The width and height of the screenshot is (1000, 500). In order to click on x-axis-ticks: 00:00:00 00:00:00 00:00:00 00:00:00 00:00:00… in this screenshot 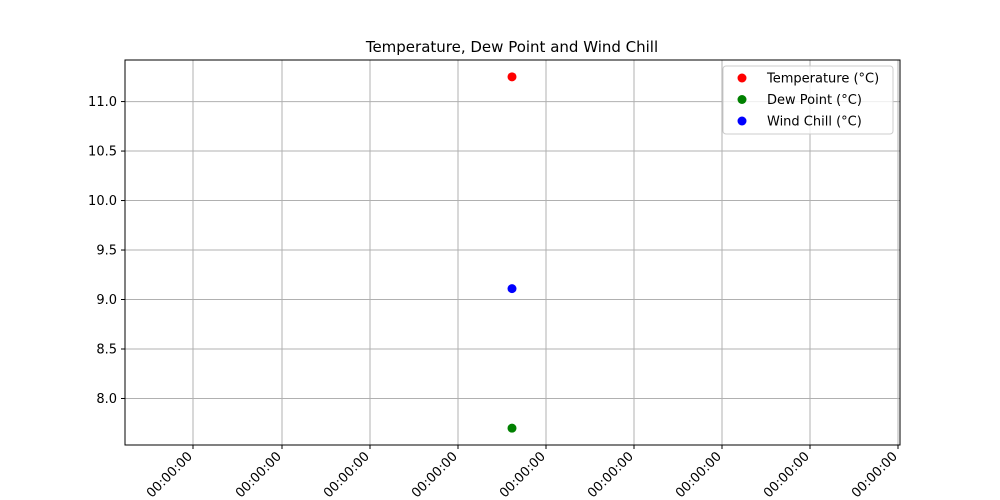, I will do `click(522, 472)`.